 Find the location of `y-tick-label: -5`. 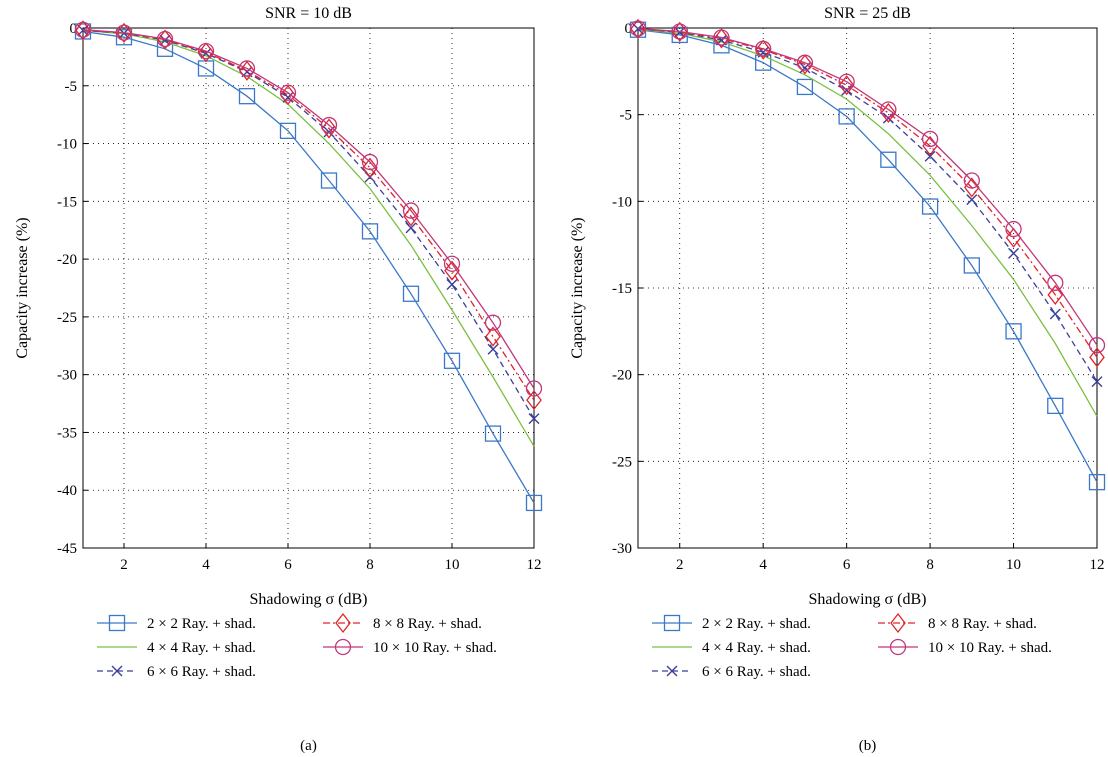

y-tick-label: -5 is located at coordinates (71, 87).